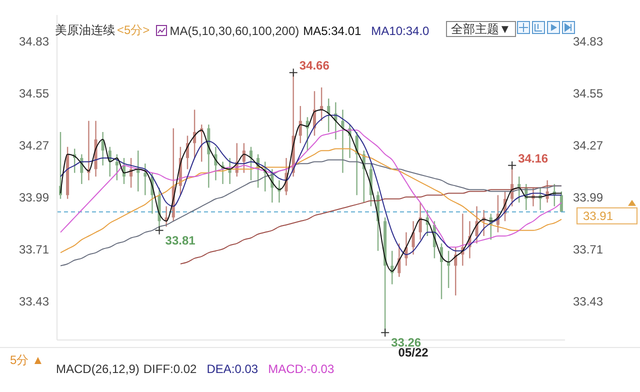  I want to click on annotation: 34.16, so click(533, 158).